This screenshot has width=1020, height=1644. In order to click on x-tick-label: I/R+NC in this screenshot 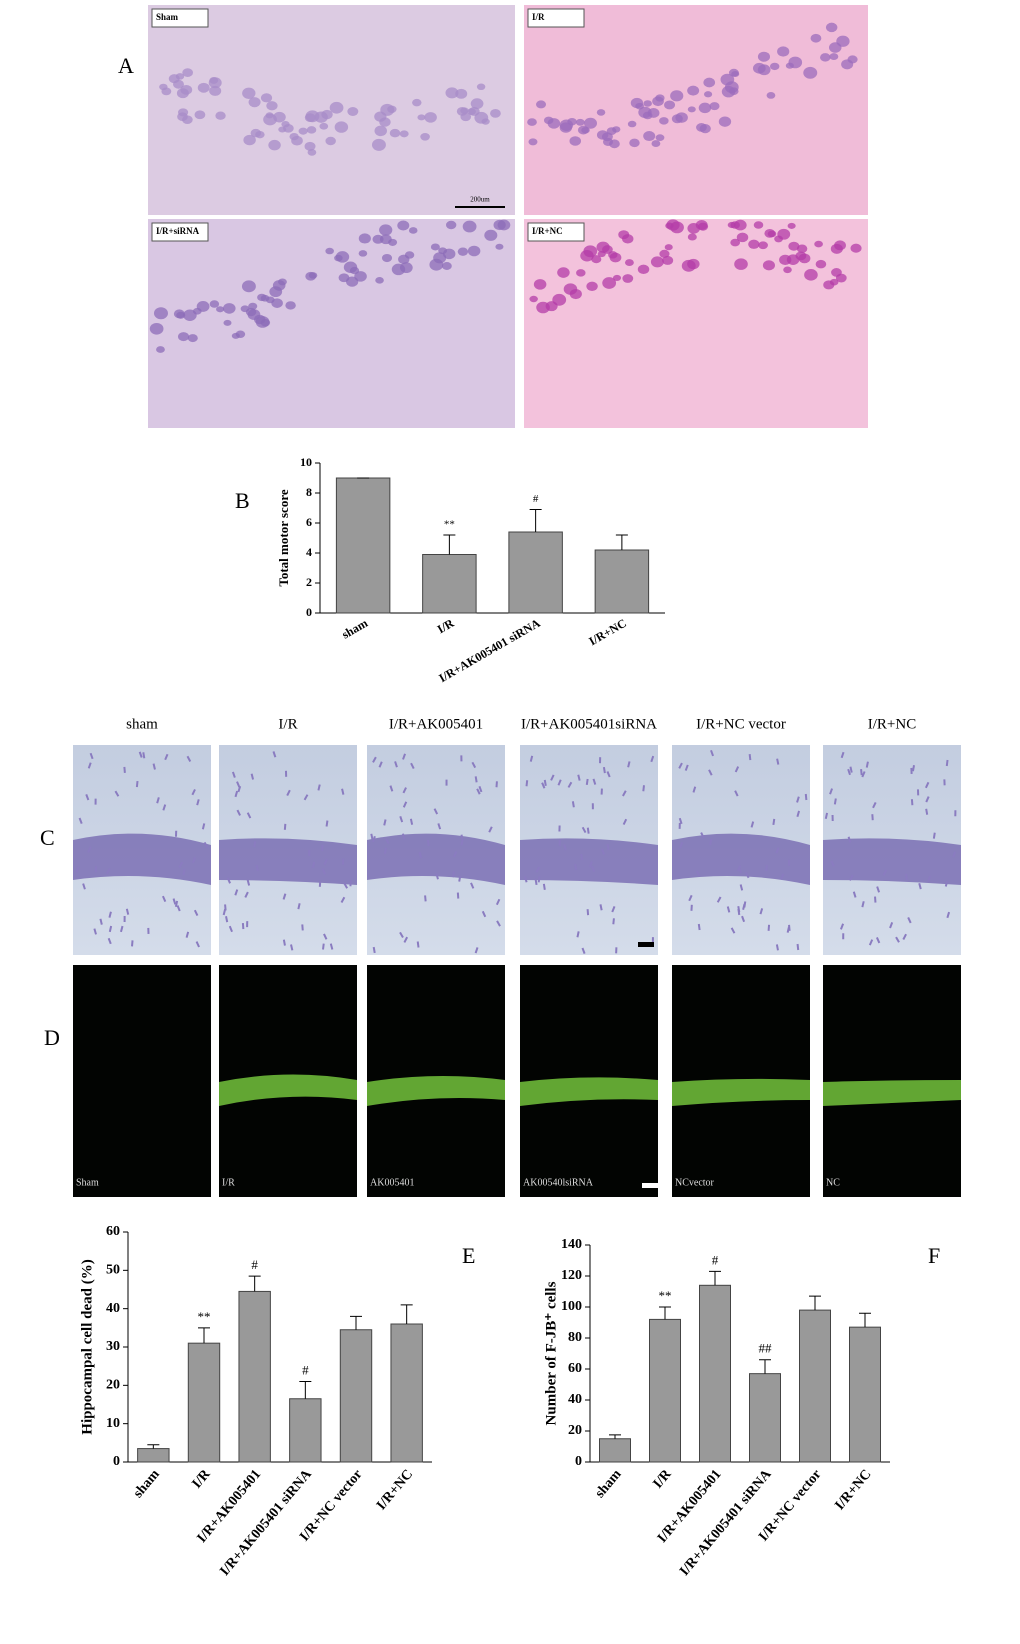, I will do `click(607, 632)`.